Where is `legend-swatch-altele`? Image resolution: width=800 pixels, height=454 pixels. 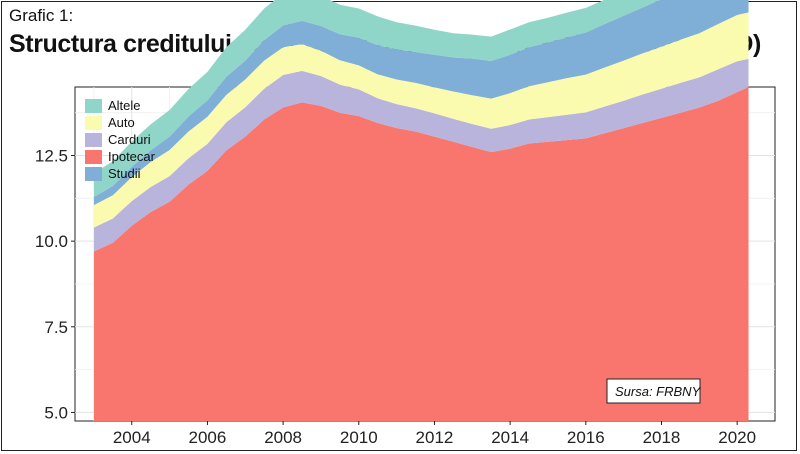
legend-swatch-altele is located at coordinates (93, 106).